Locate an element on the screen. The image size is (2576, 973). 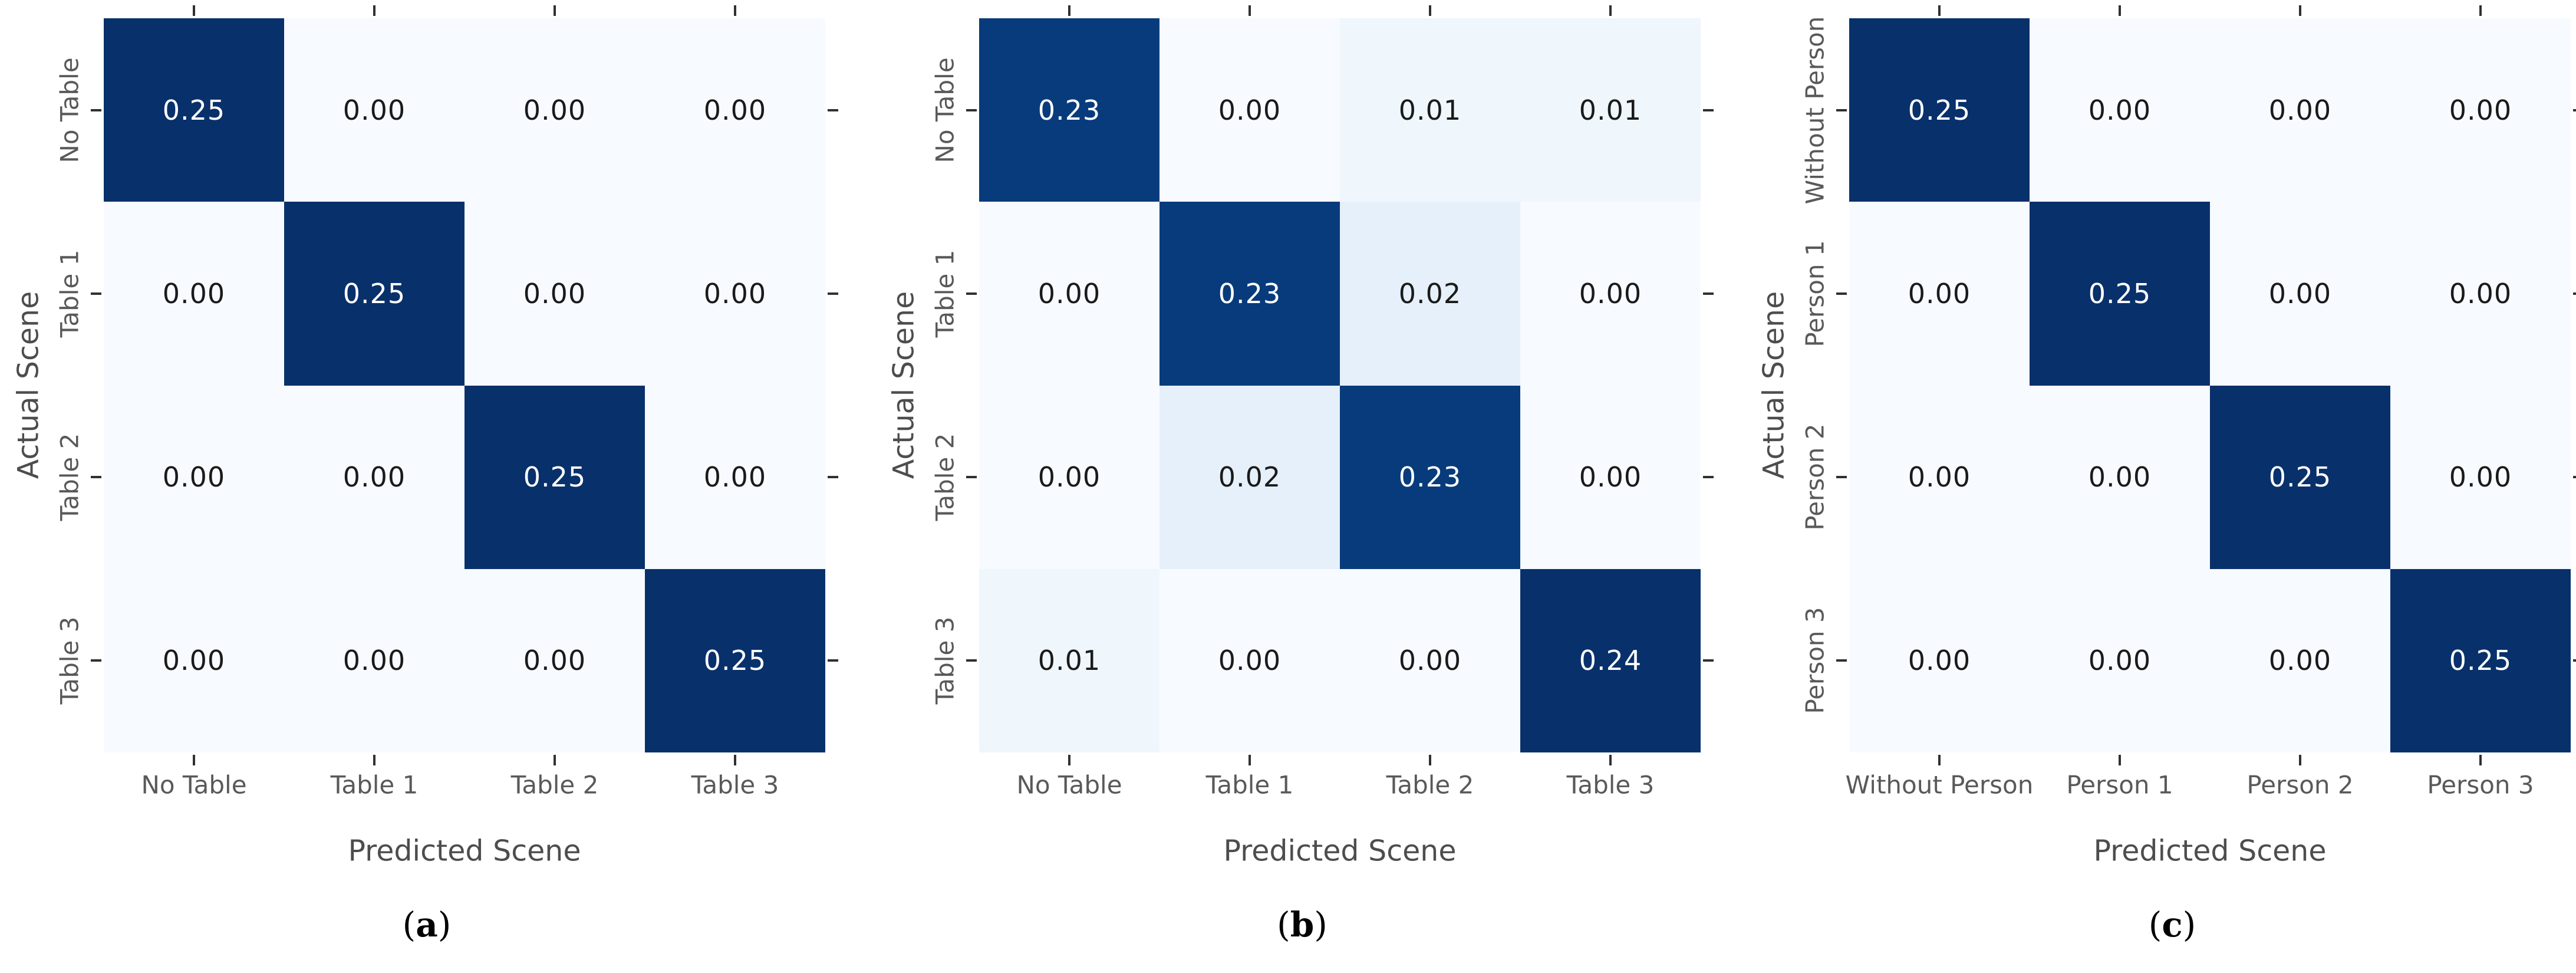
col-tick-label: Without Person is located at coordinates (1939, 785).